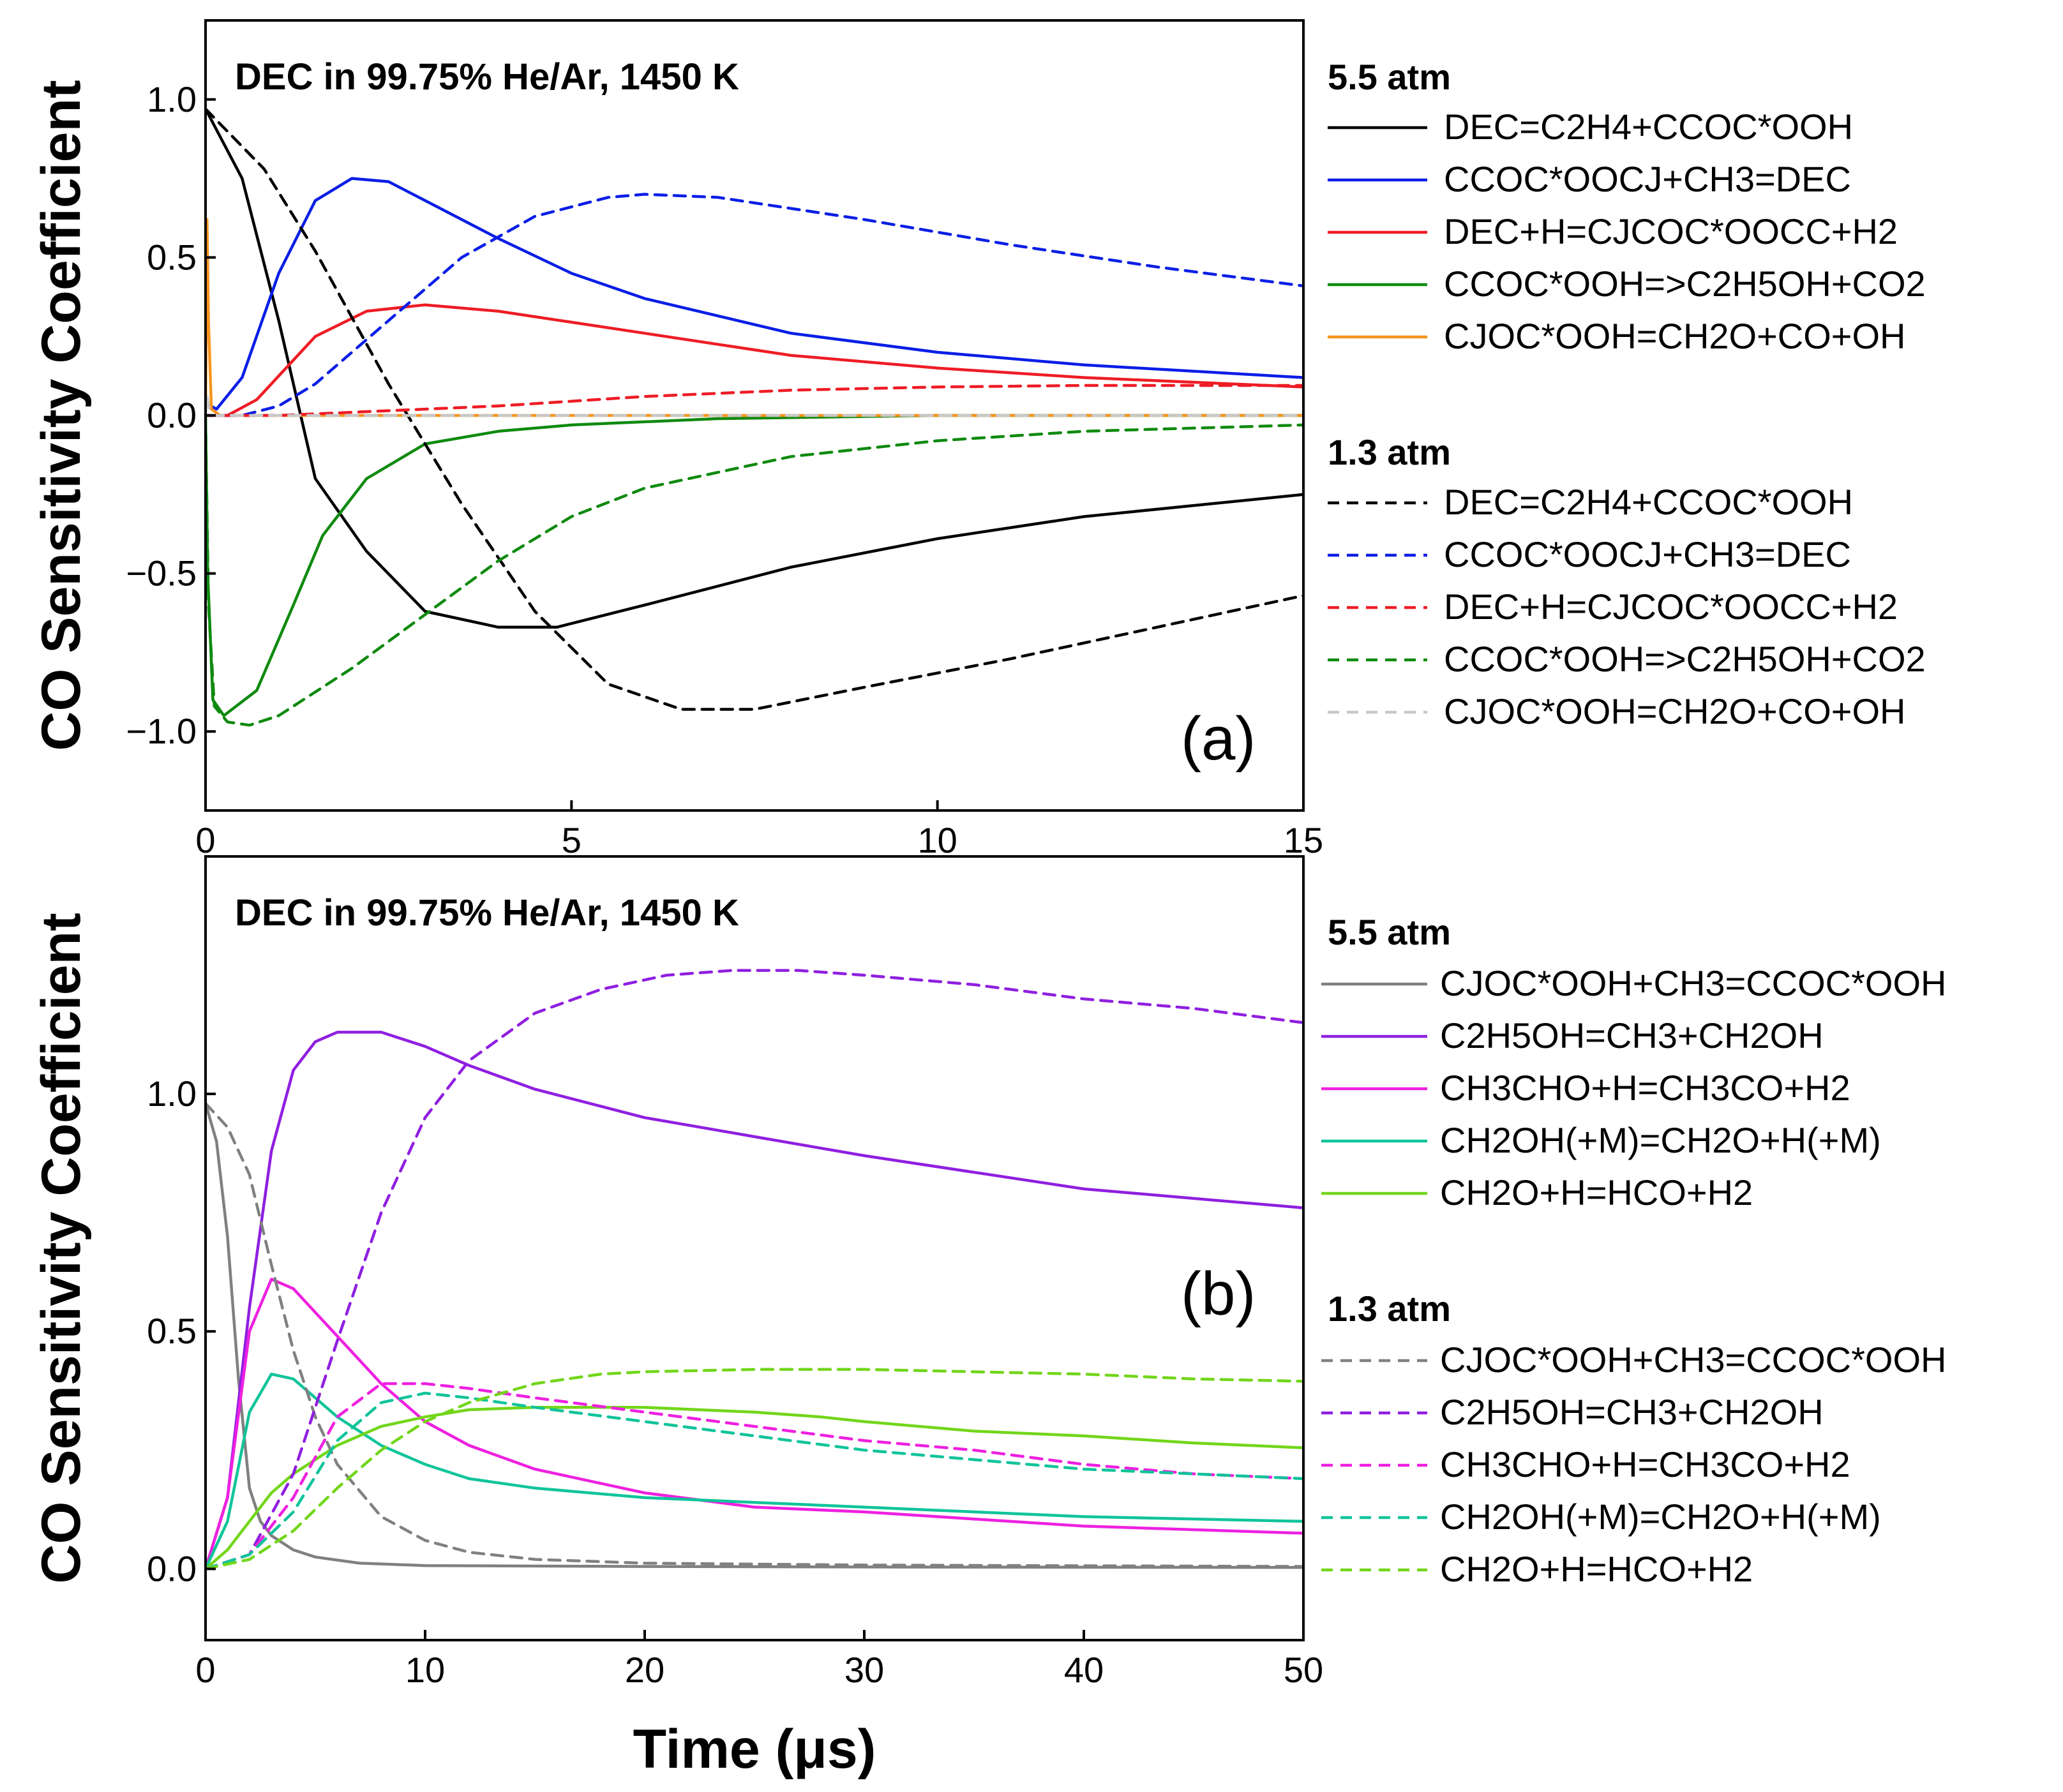 The image size is (2063, 1792). I want to click on panel-b-title: DEC in 99.75% He/Ar, 1450 K, so click(487, 913).